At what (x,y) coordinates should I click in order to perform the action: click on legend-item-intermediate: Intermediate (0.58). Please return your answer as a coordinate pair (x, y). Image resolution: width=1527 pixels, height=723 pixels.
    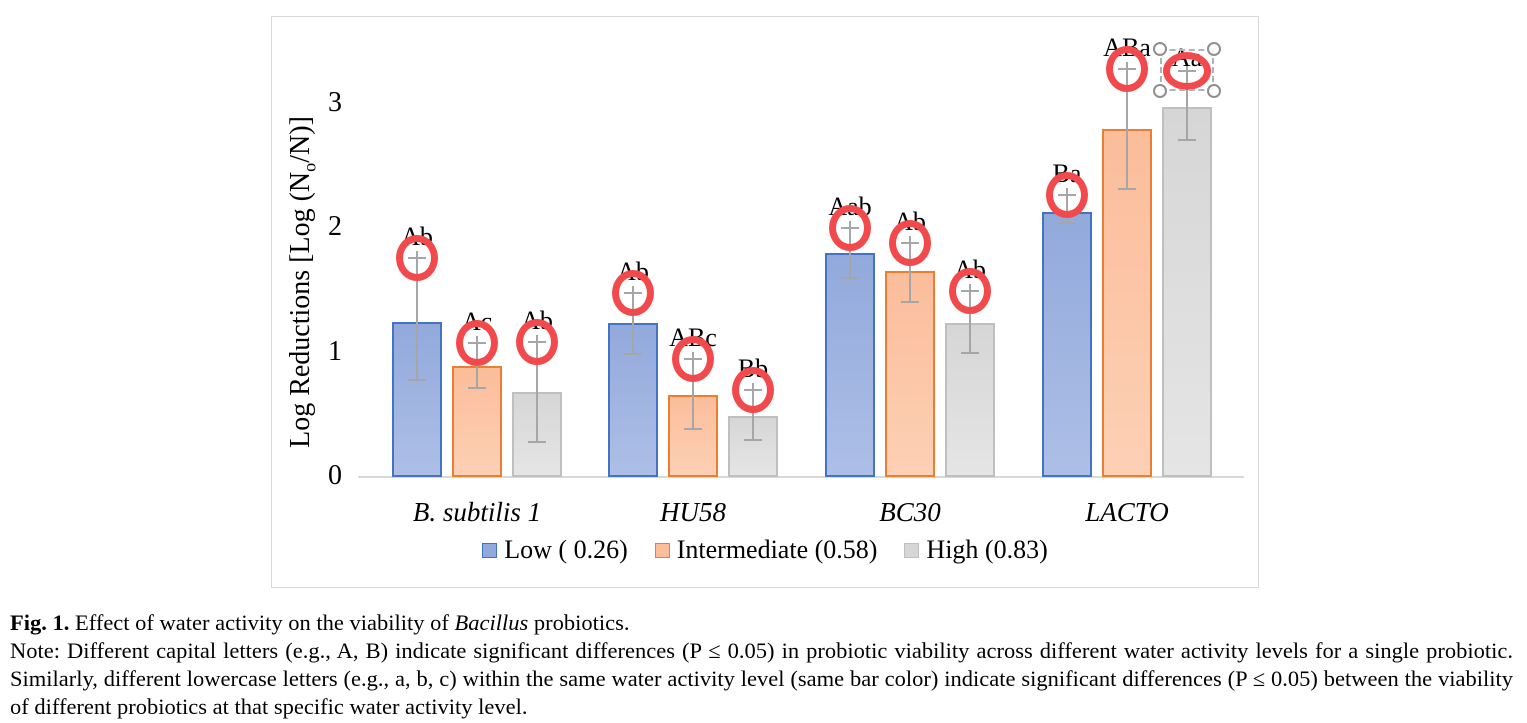
    Looking at the image, I should click on (766, 550).